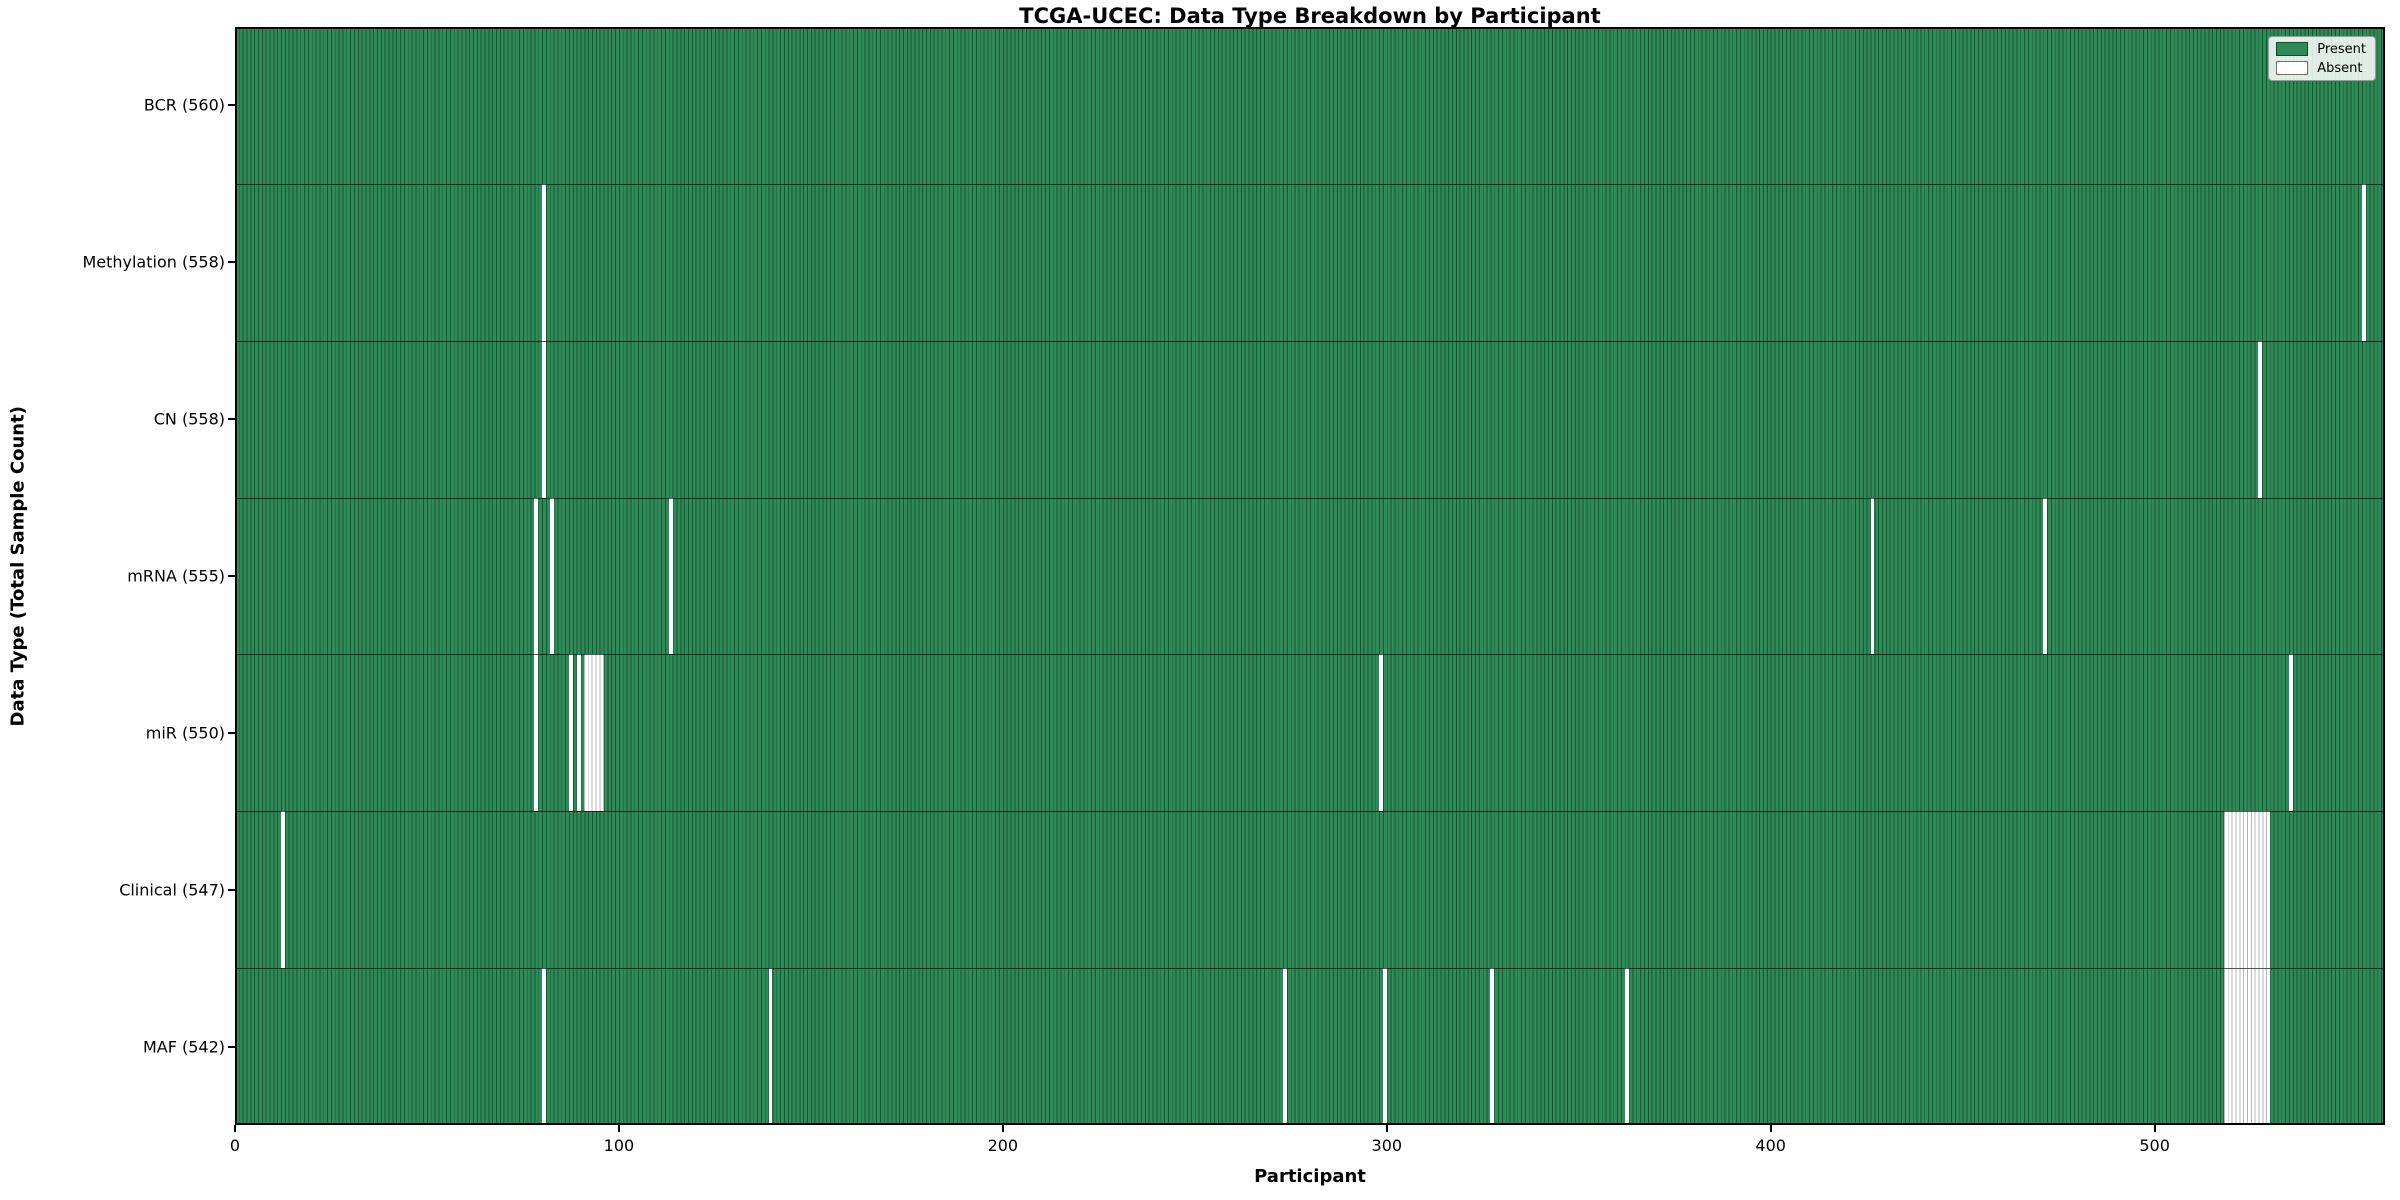  What do you see at coordinates (1770, 1145) in the screenshot?
I see `xtick-label-400: 400` at bounding box center [1770, 1145].